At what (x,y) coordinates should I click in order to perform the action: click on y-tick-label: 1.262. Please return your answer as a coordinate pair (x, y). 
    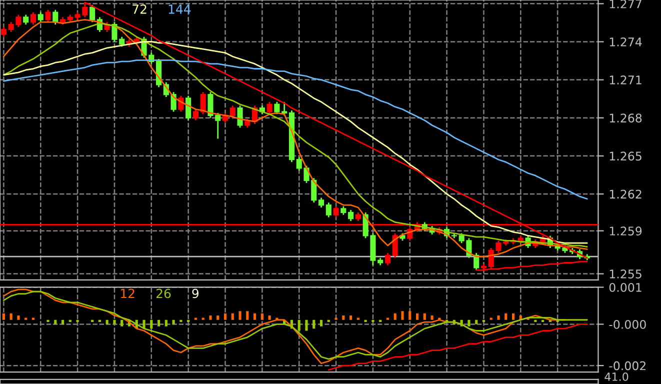
    Looking at the image, I should click on (626, 194).